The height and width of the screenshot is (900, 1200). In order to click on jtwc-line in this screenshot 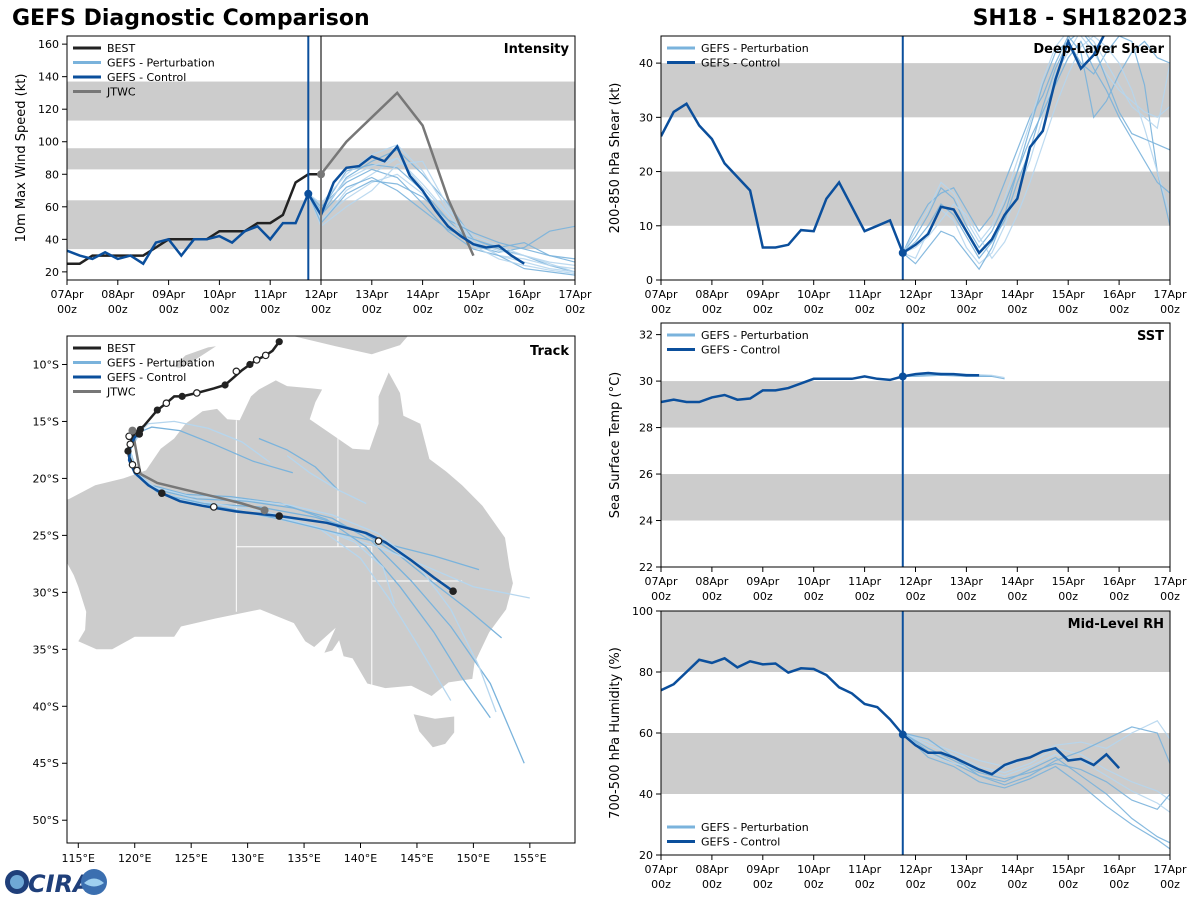, I will do `click(391, 174)`.